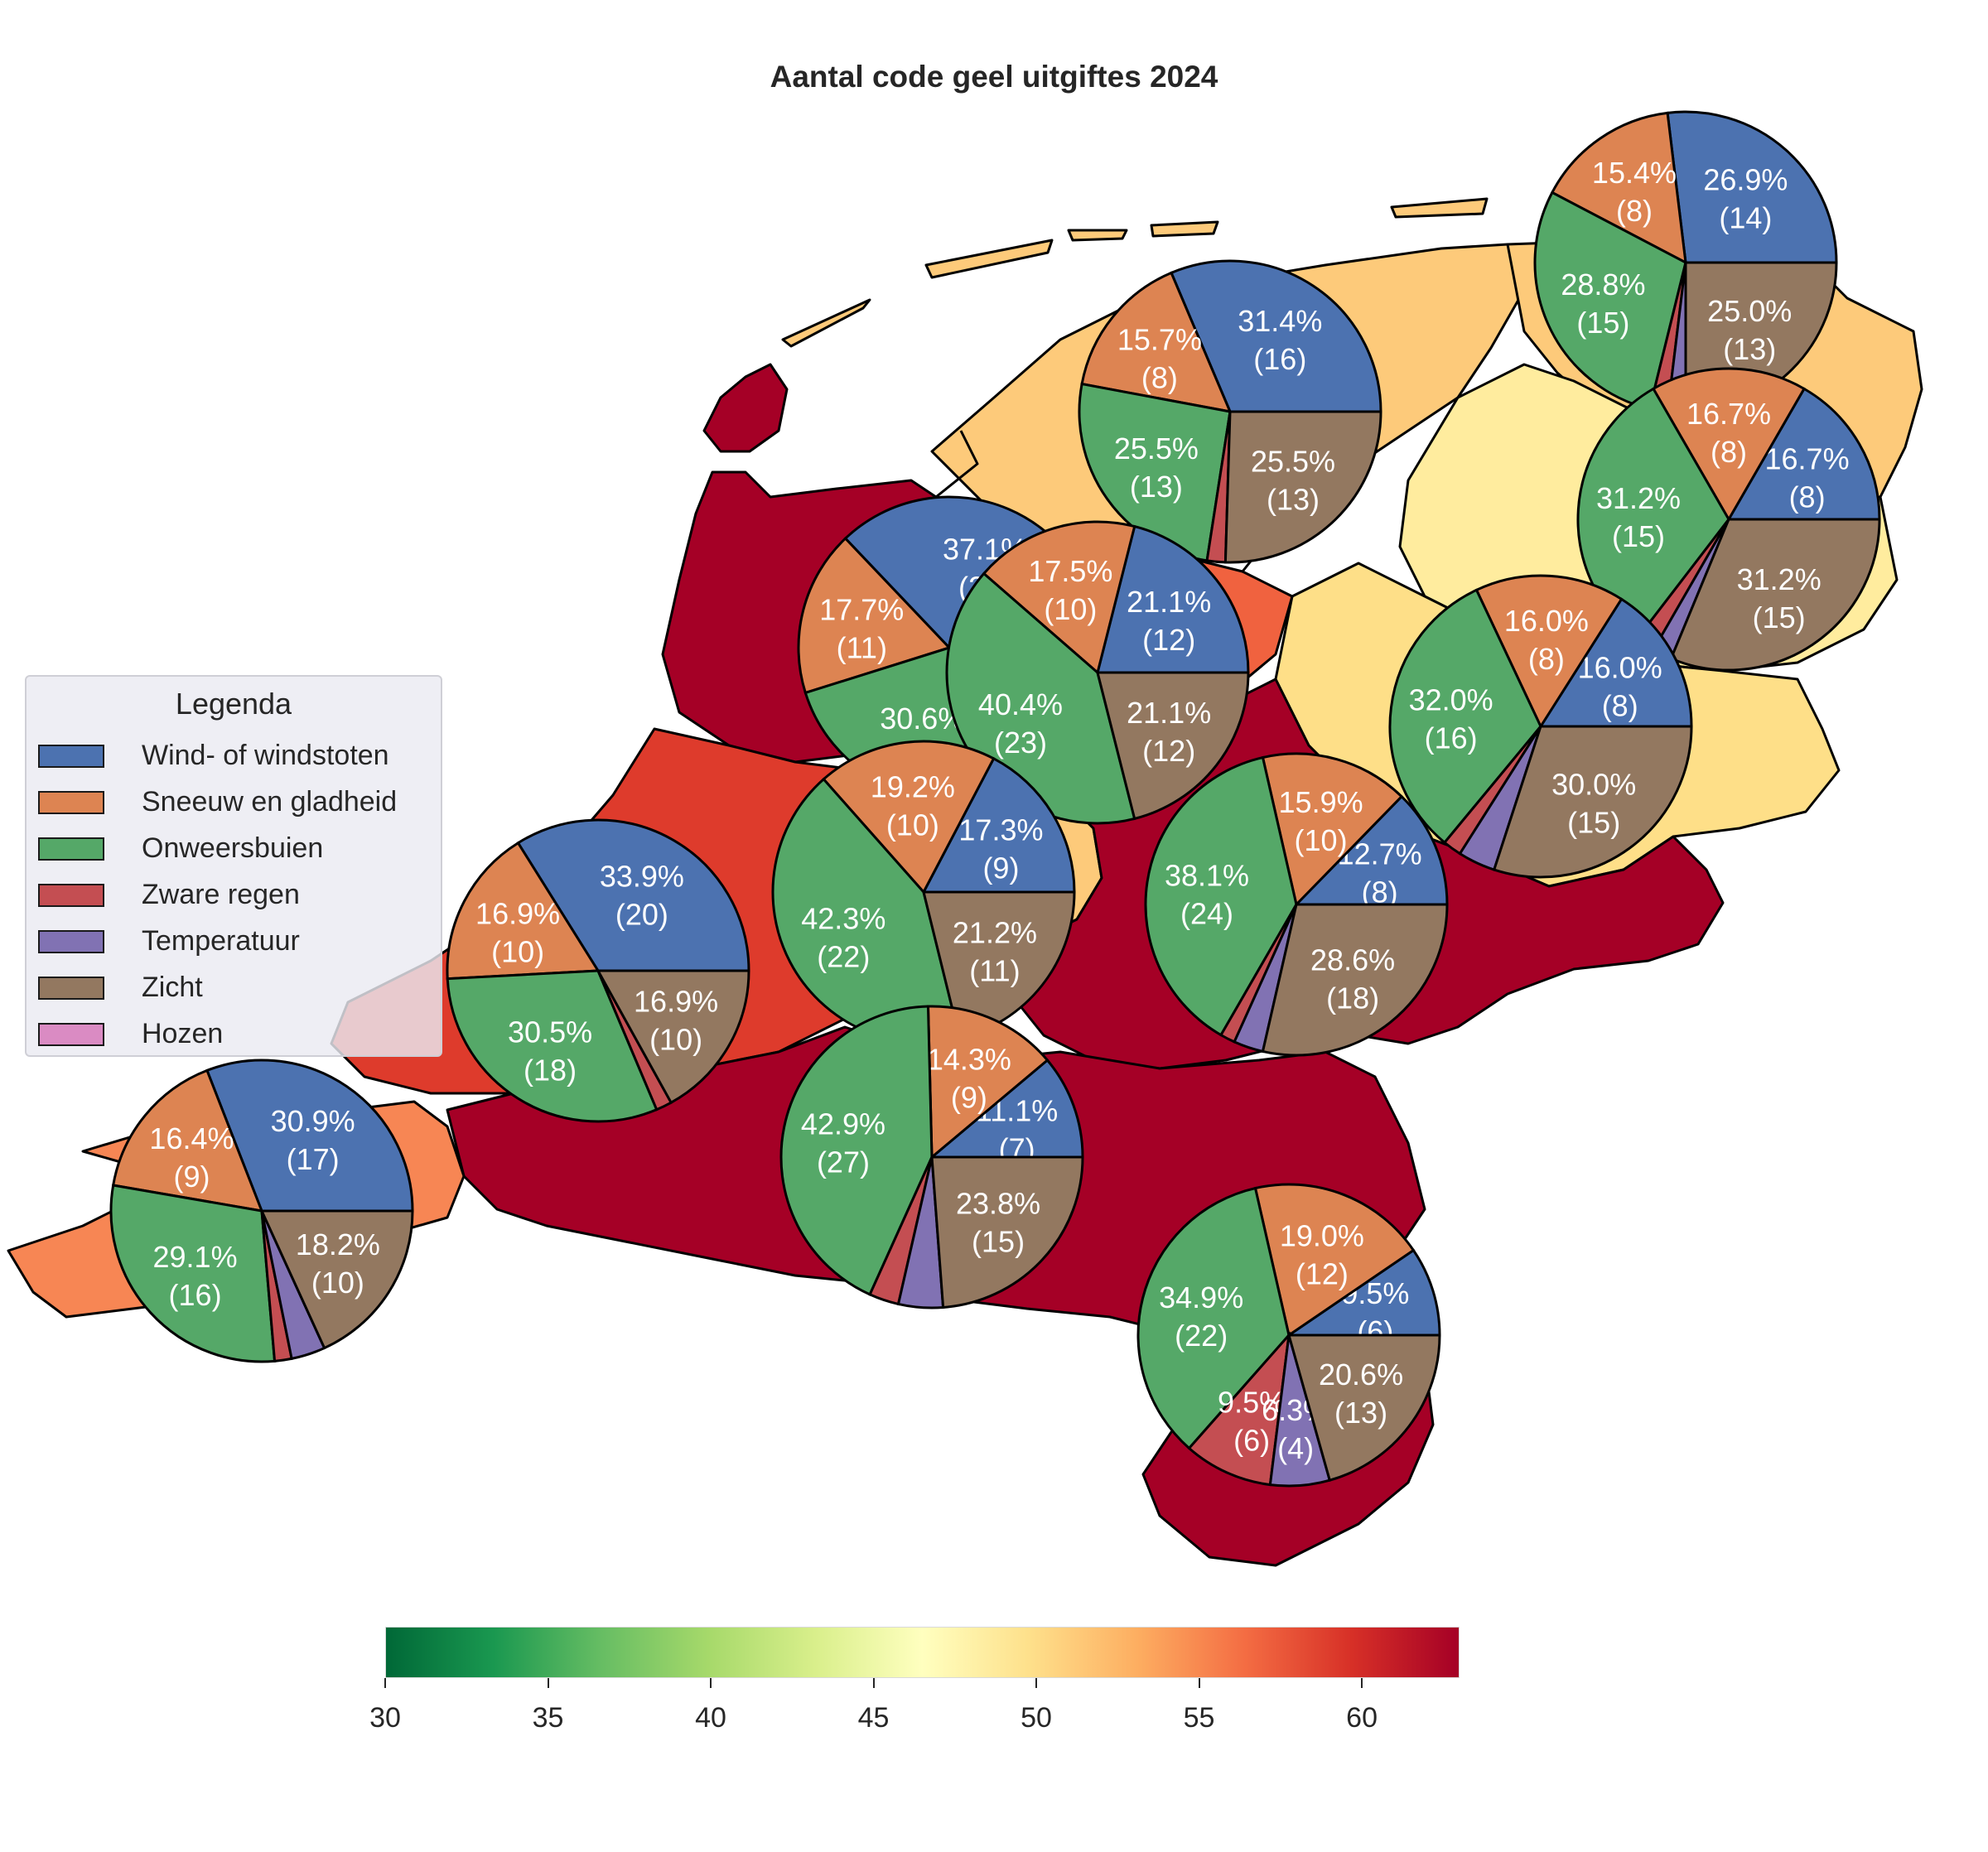 The width and height of the screenshot is (1988, 1852). I want to click on pie-data-label: (4), so click(1295, 1448).